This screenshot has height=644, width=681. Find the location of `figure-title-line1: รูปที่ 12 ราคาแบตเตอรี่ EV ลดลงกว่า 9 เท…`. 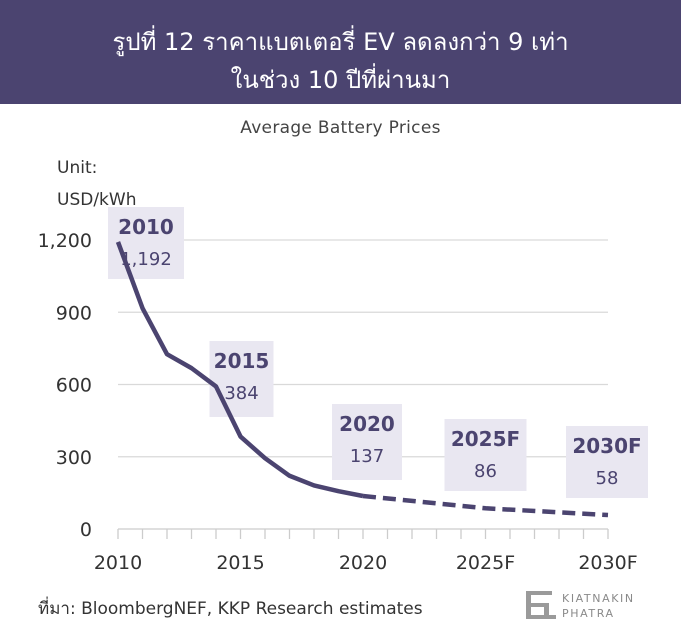

figure-title-line1: รูปที่ 12 ราคาแบตเตอรี่ EV ลดลงกว่า 9 เท… is located at coordinates (340, 42).